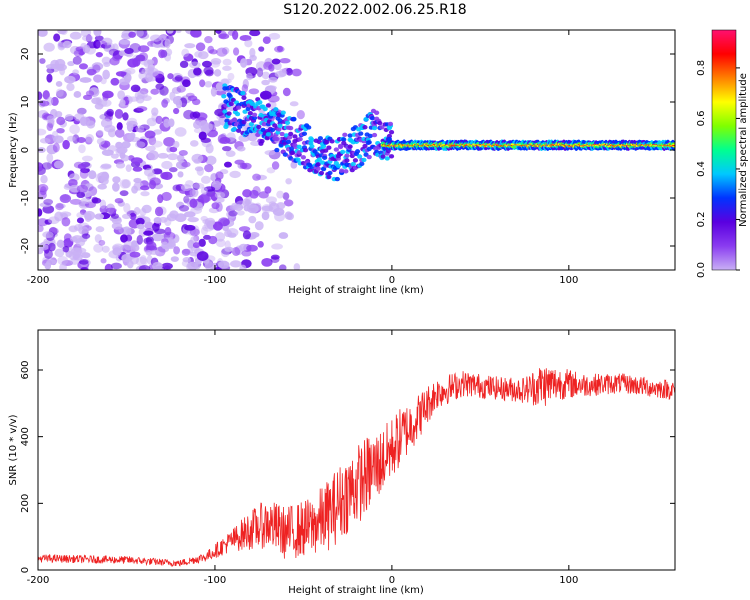 Image resolution: width=750 pixels, height=600 pixels. Describe the element at coordinates (25, 54) in the screenshot. I see `heatmap-y-tick-label: 20` at that location.